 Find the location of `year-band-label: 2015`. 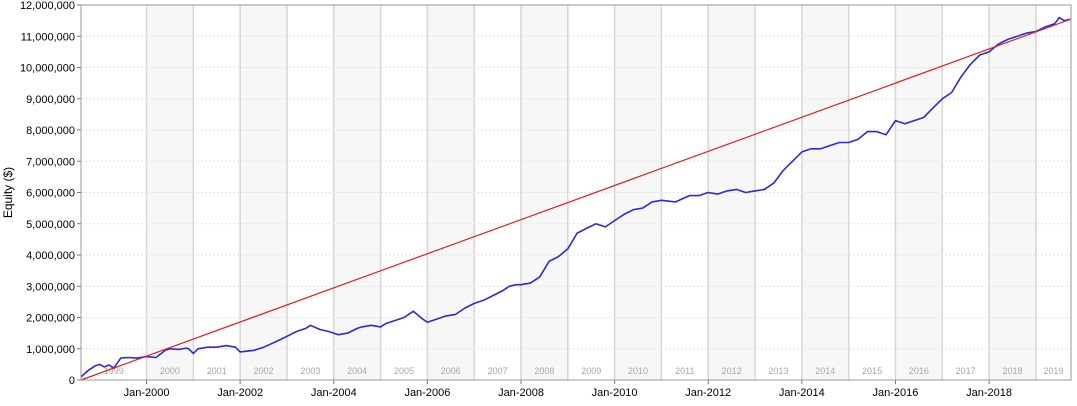

year-band-label: 2015 is located at coordinates (872, 371).